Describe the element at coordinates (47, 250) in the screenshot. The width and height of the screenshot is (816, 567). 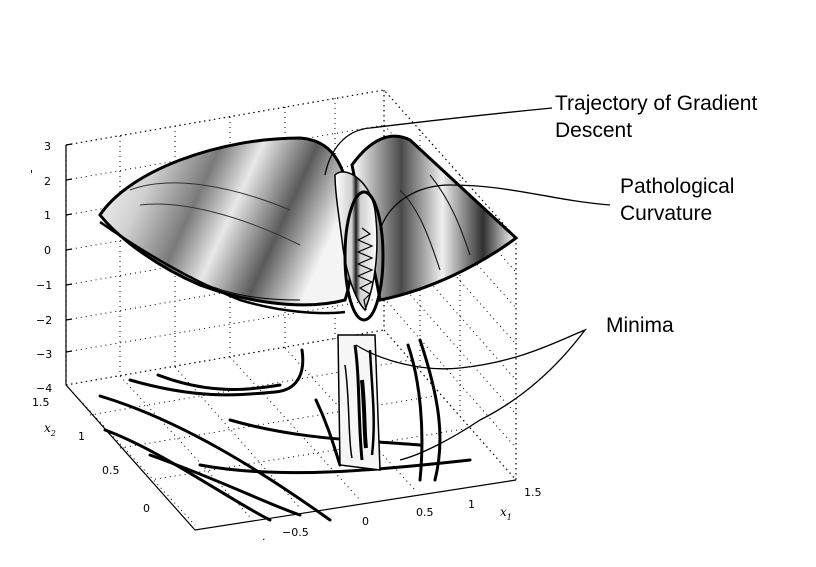
I see `z-tick-label: 0` at that location.